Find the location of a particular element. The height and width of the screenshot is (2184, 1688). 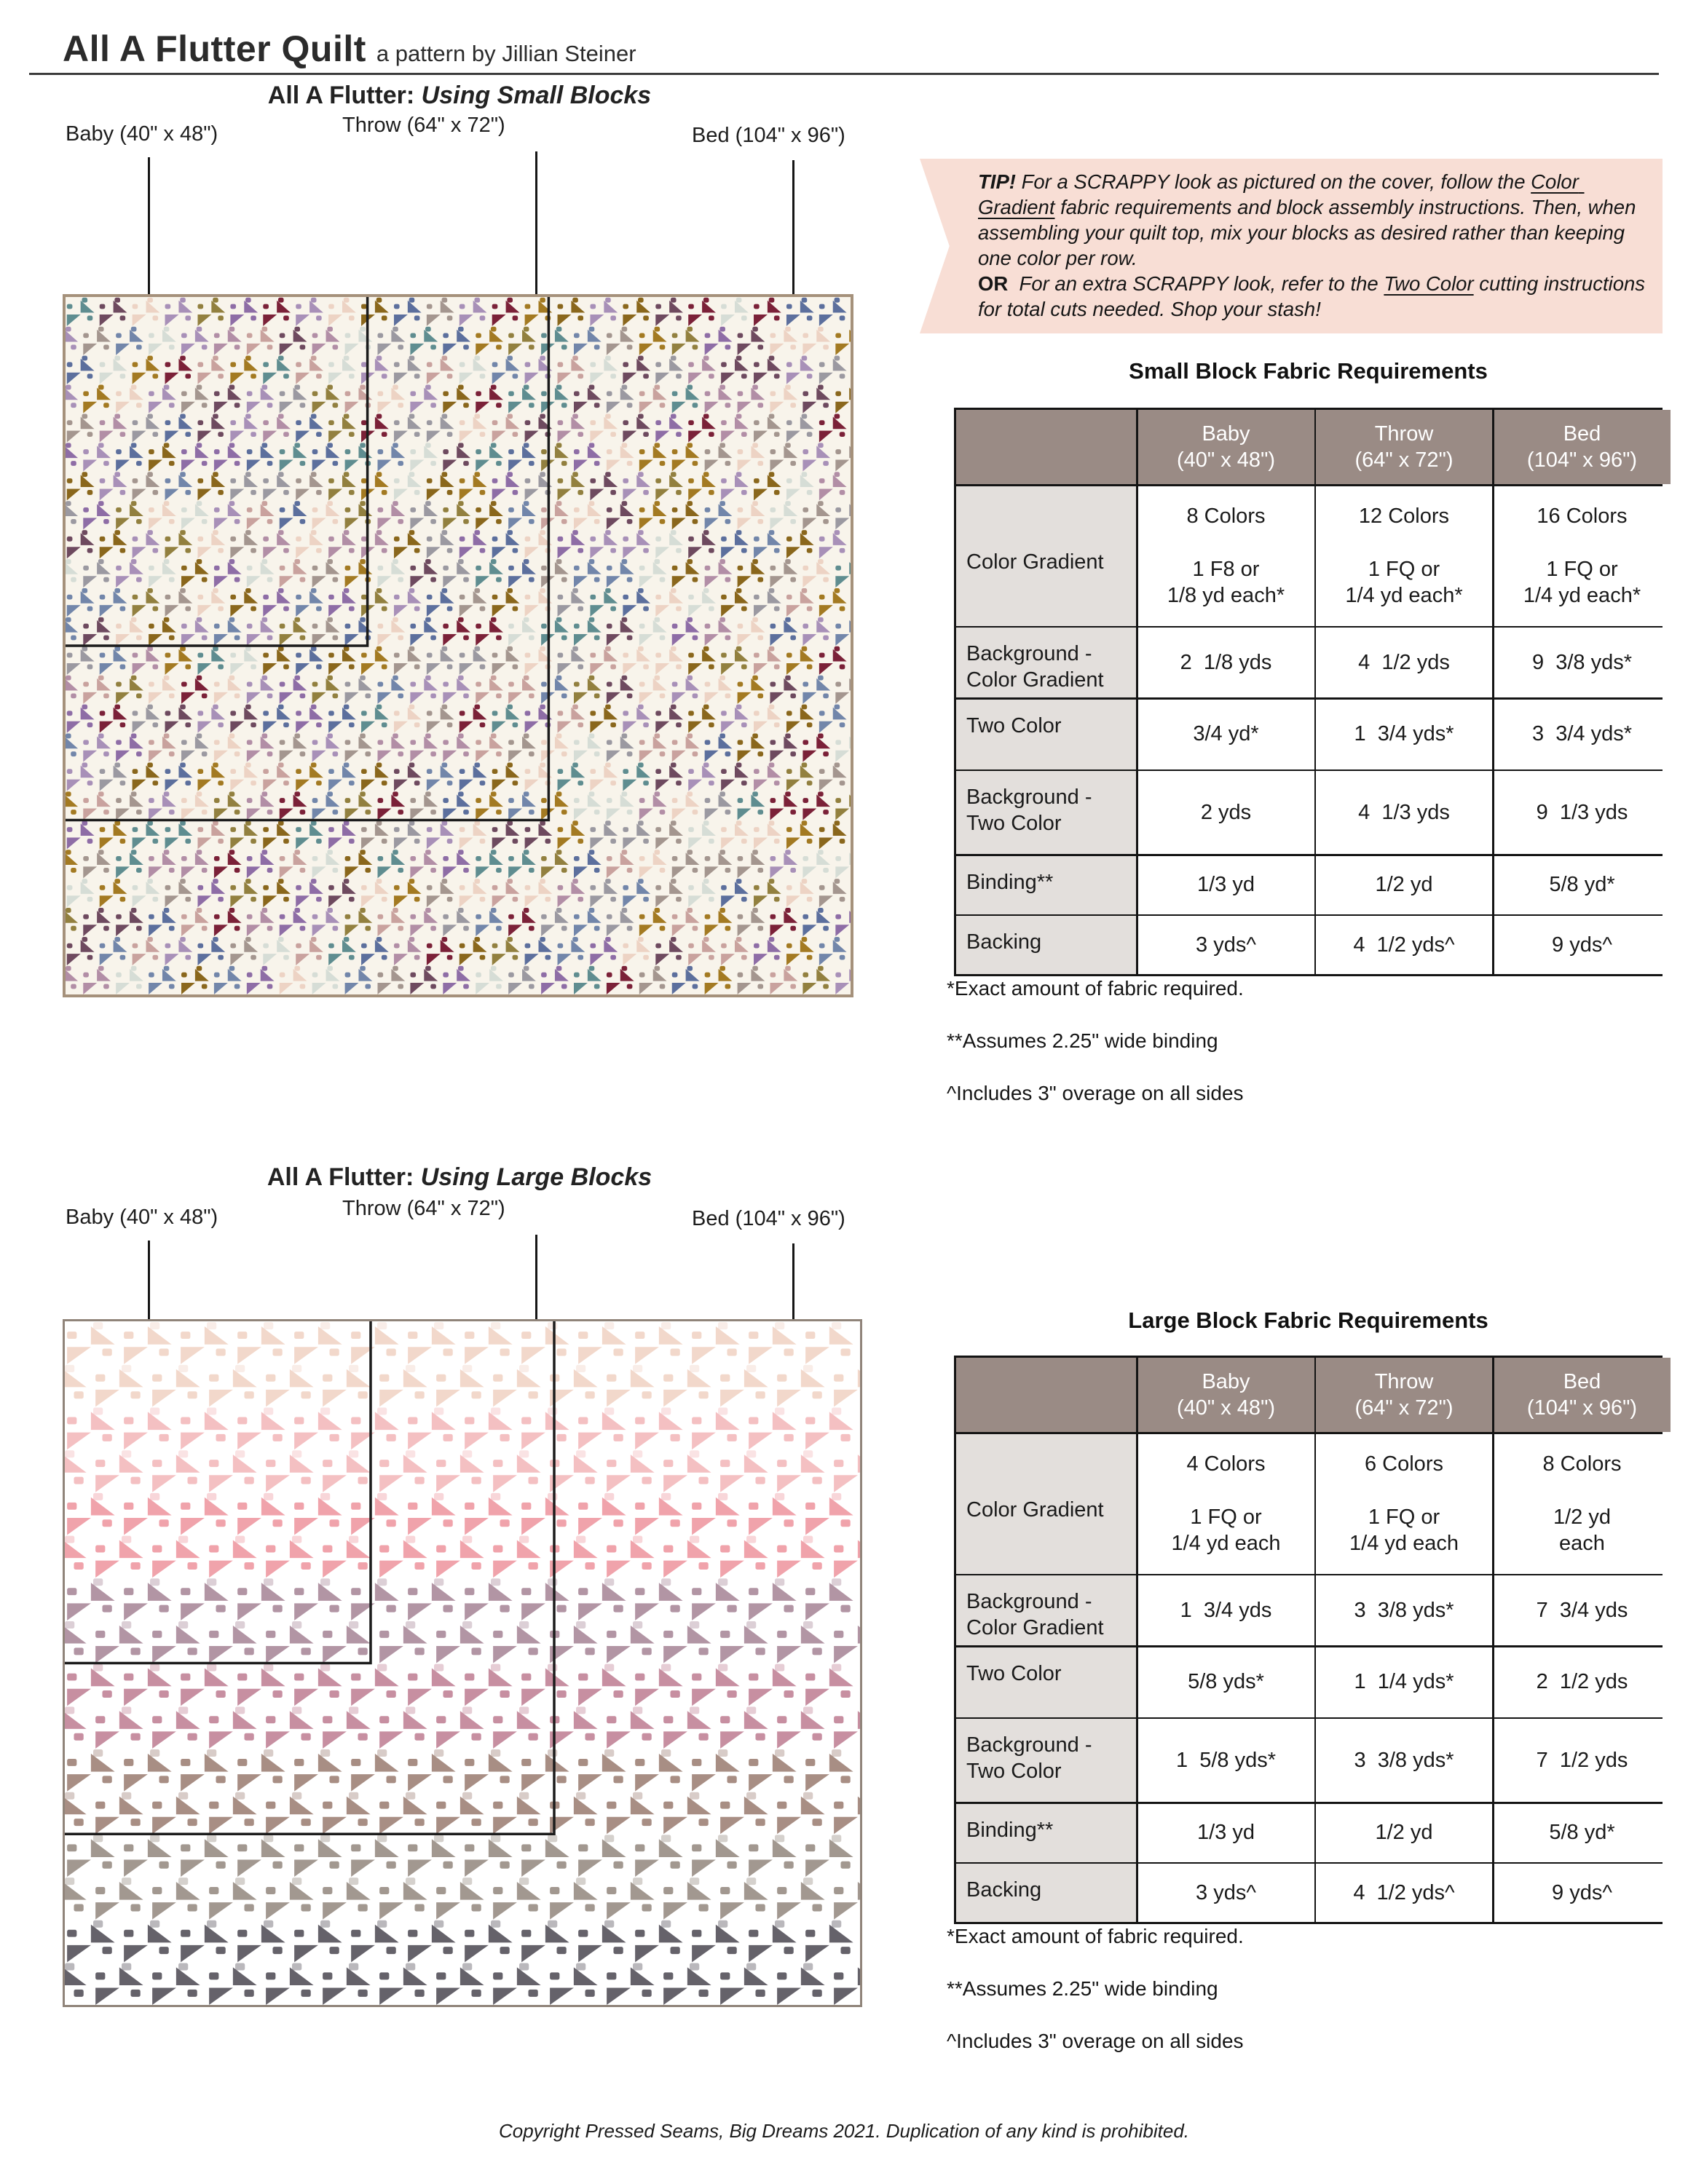

page-subtitle: a pattern by Jillian Steiner is located at coordinates (506, 53).